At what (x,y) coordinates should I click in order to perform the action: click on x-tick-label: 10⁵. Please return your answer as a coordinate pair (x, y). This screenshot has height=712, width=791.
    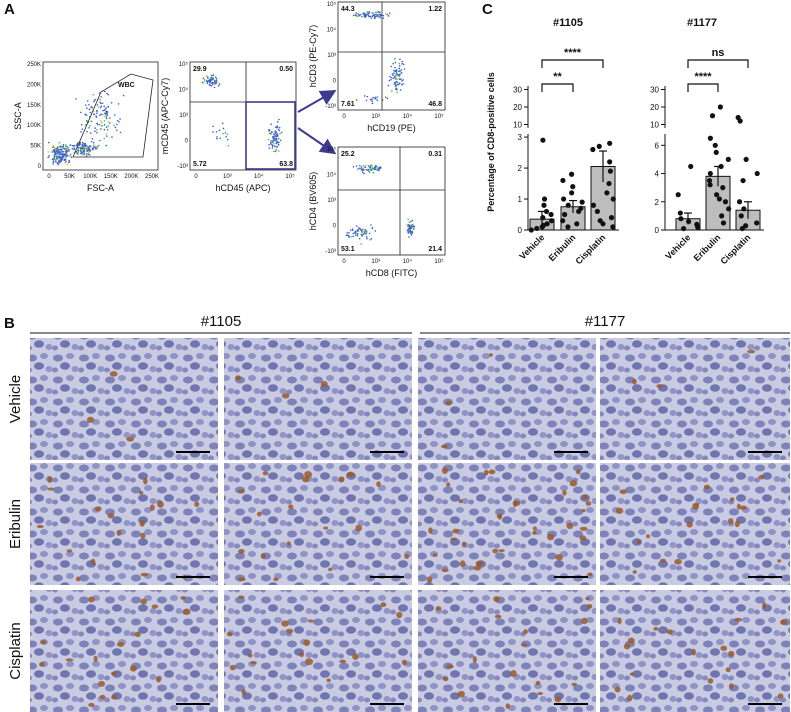
    Looking at the image, I should click on (290, 176).